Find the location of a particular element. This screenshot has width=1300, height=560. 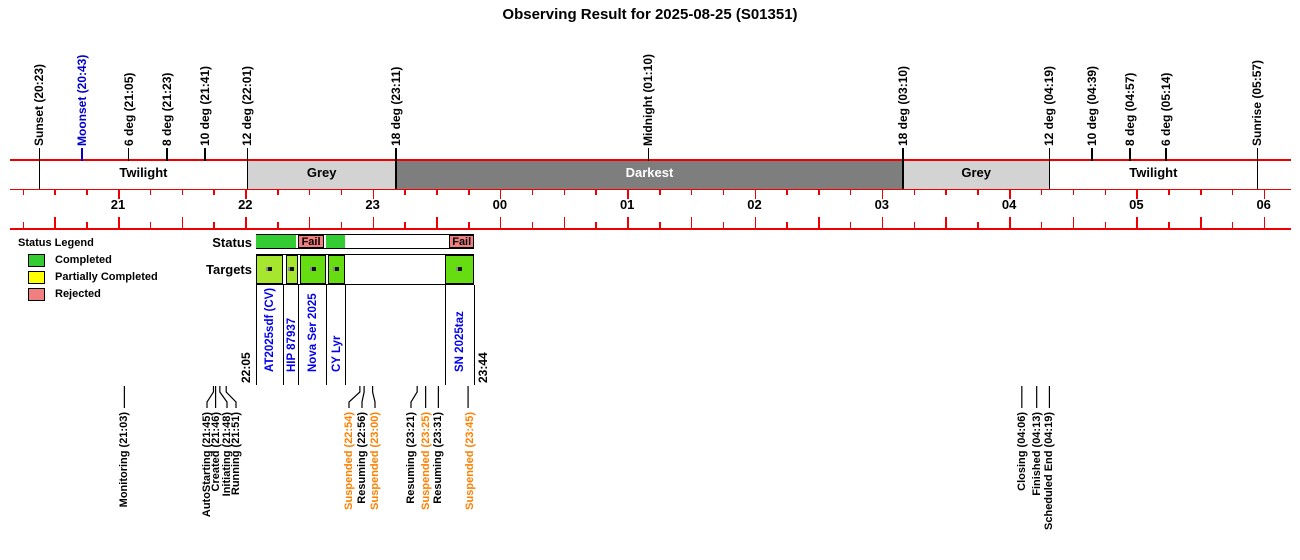

event-label: Suspended (22:54) is located at coordinates (349, 461).